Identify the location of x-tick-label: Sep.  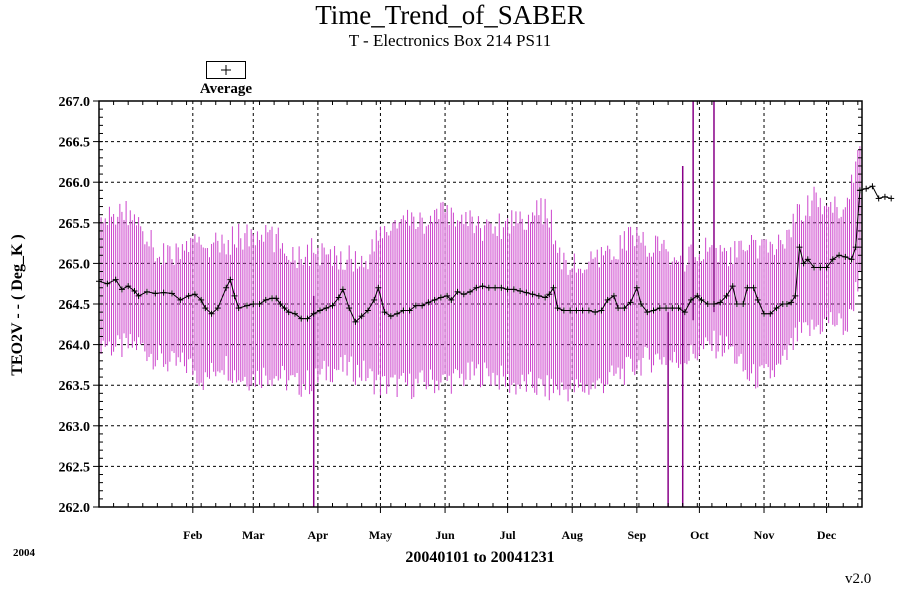
(637, 535).